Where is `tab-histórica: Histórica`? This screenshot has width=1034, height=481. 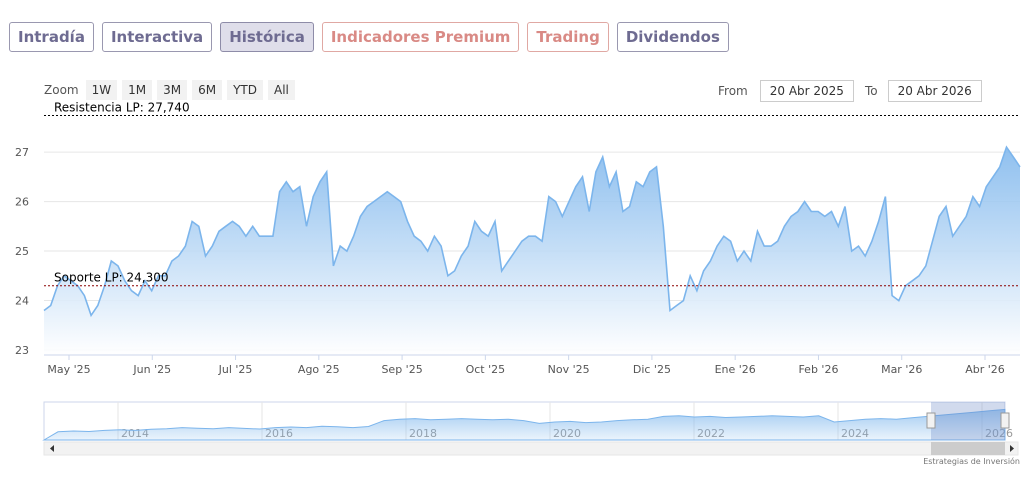
tab-histórica: Histórica is located at coordinates (267, 37).